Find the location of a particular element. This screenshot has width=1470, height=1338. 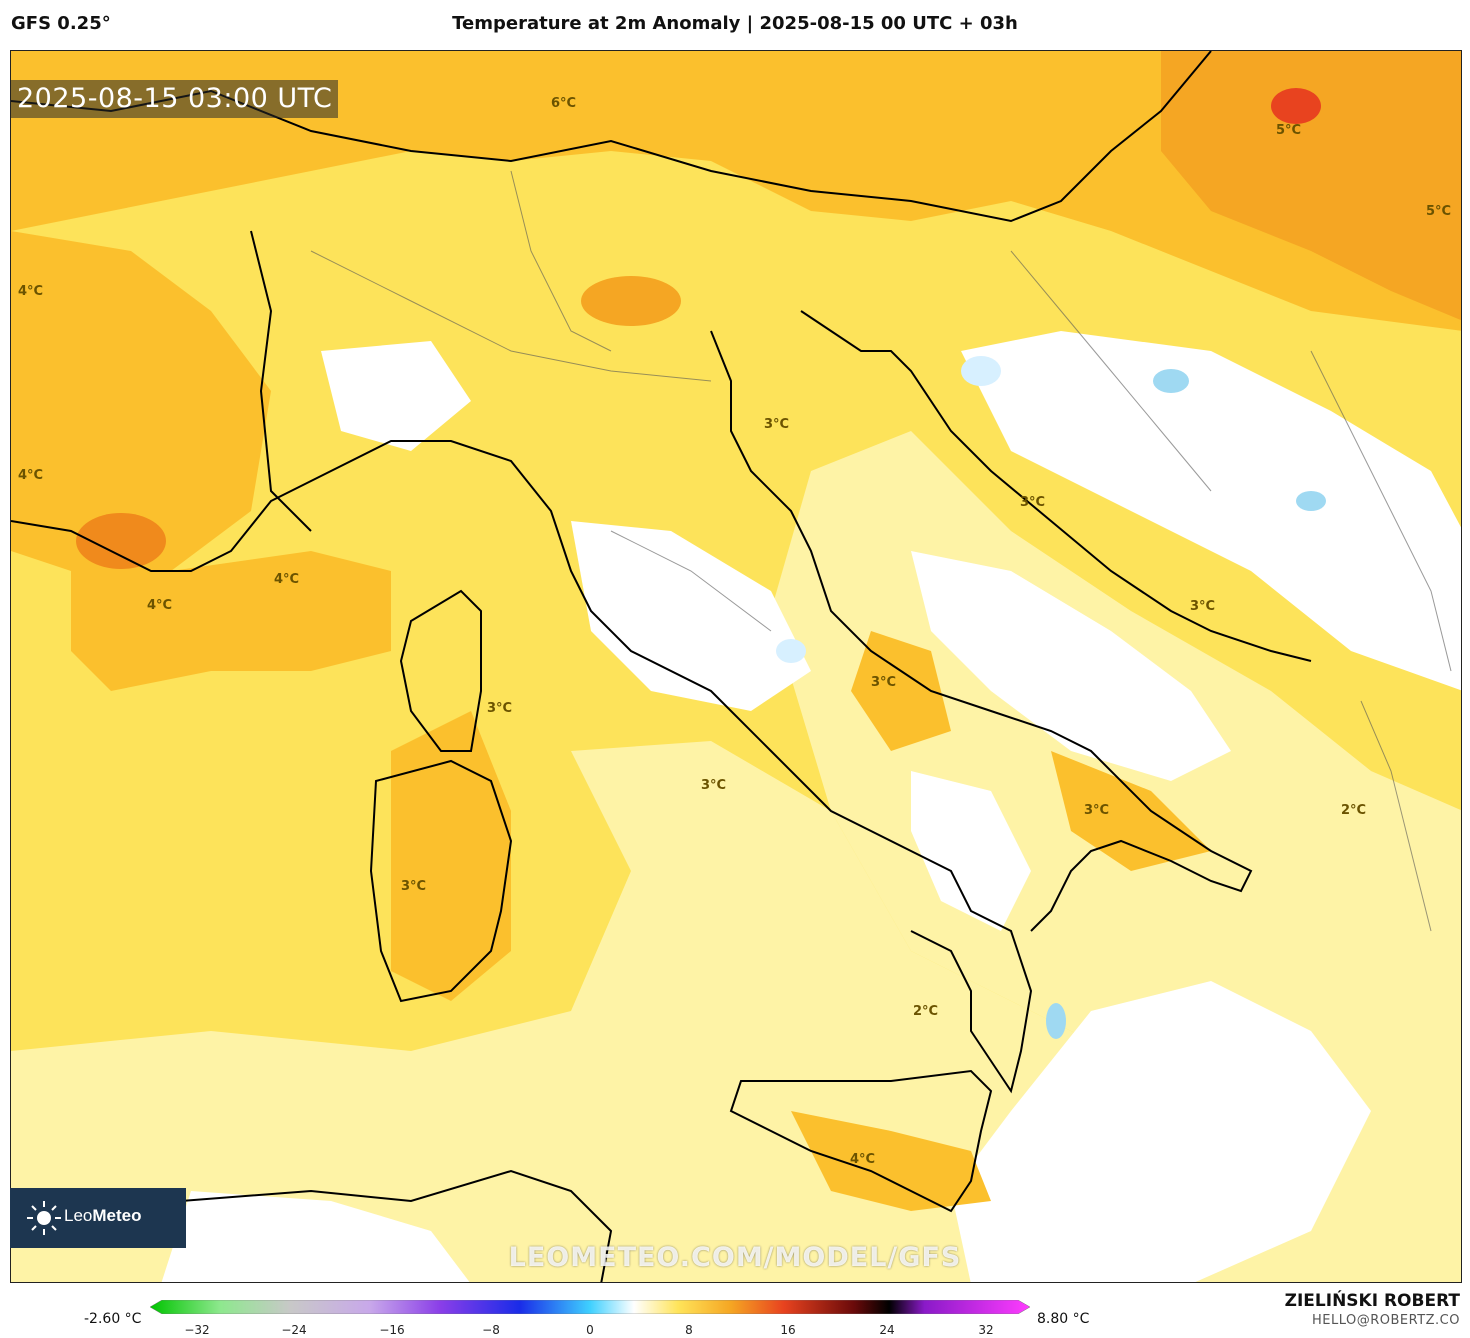

colorbar-tick: −32 is located at coordinates (197, 1330).